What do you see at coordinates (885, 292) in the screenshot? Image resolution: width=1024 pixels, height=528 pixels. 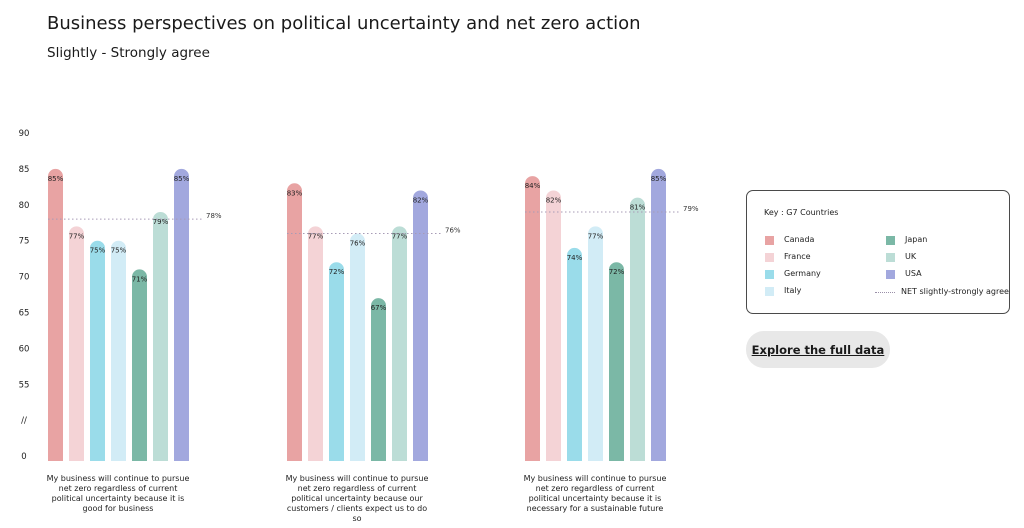 I see `dotted-line-swatch` at bounding box center [885, 292].